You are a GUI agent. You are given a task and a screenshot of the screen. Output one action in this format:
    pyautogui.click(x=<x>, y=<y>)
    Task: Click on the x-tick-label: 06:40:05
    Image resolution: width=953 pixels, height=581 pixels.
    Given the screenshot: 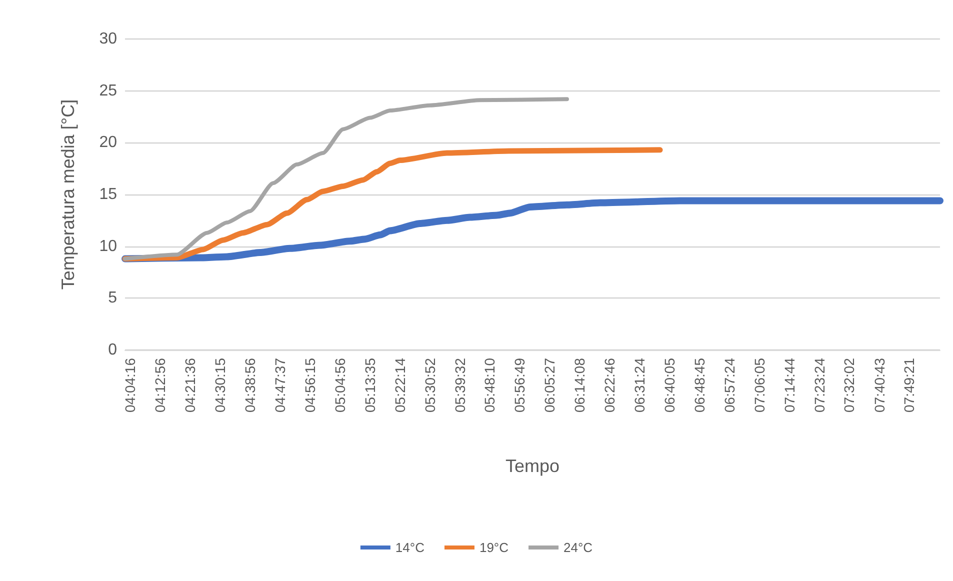 What is the action you would take?
    pyautogui.click(x=669, y=385)
    